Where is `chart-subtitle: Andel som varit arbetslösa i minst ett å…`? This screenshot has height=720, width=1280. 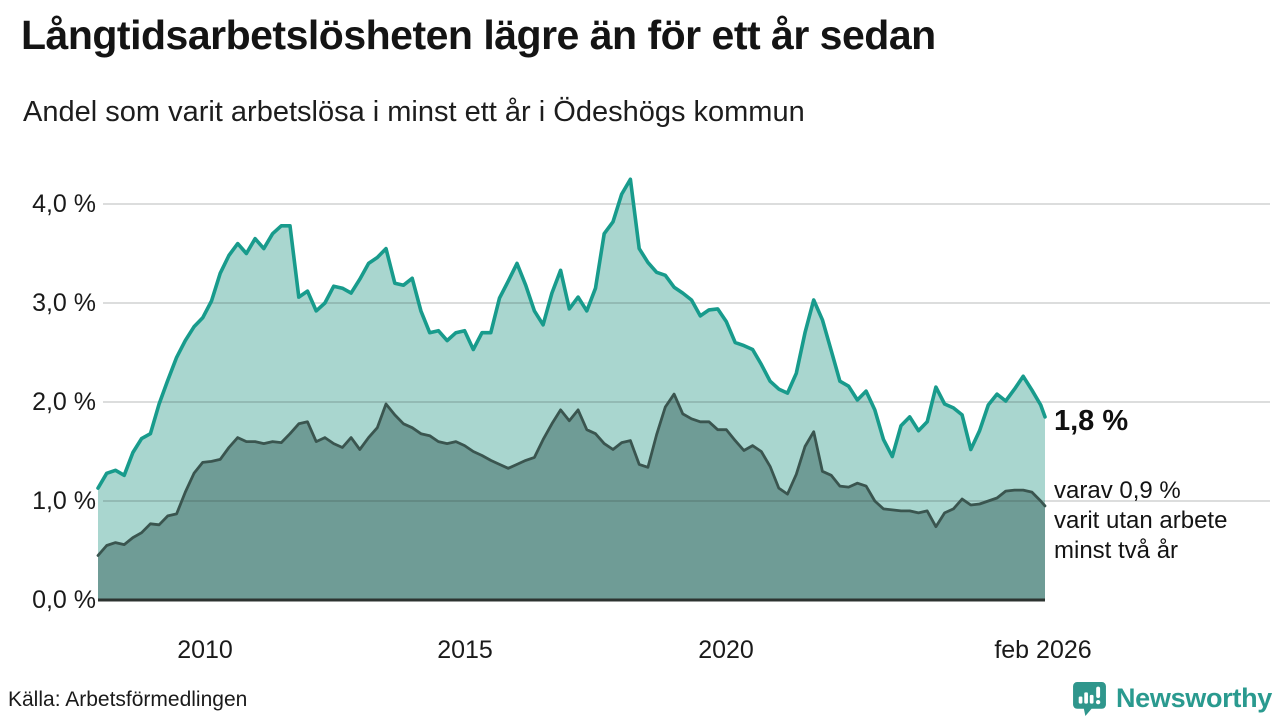 chart-subtitle: Andel som varit arbetslösa i minst ett å… is located at coordinates (414, 112).